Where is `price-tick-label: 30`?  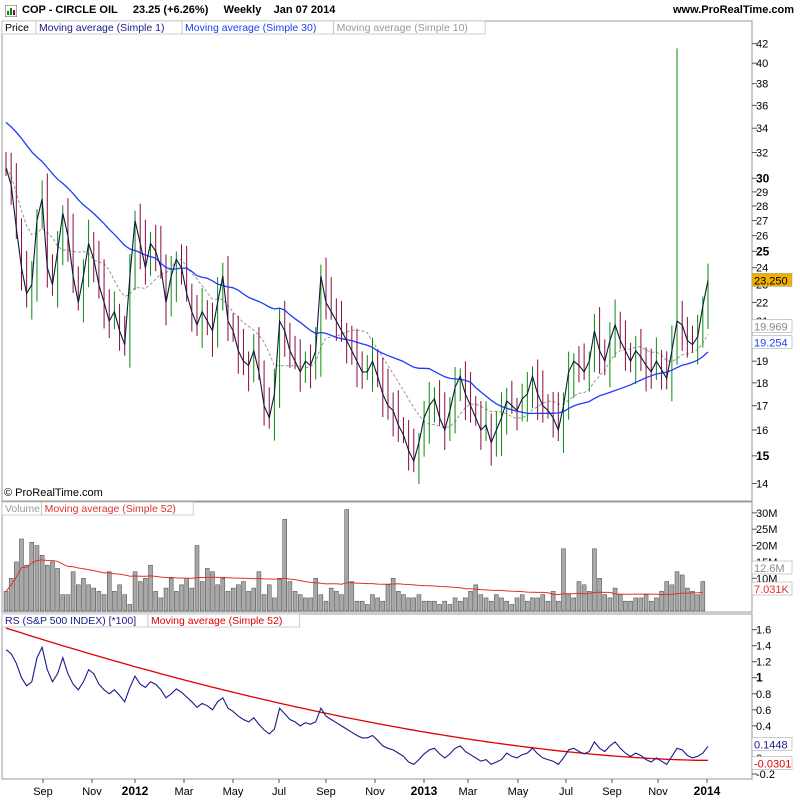
price-tick-label: 30 is located at coordinates (763, 178).